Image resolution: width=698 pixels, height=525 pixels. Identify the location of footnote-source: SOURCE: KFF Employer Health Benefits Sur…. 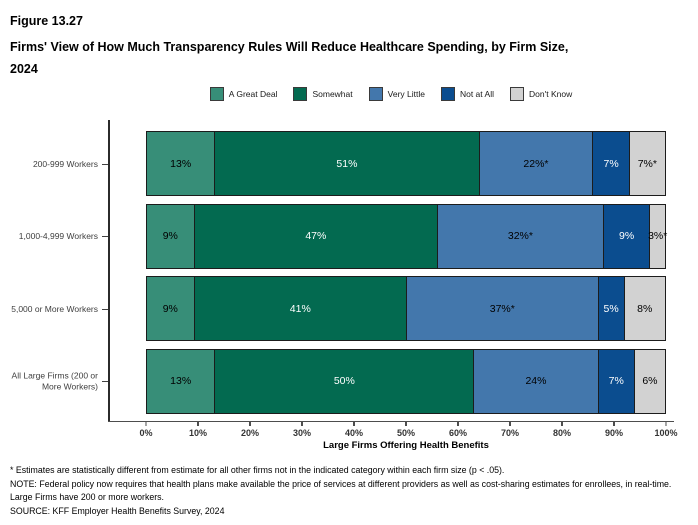
(117, 510).